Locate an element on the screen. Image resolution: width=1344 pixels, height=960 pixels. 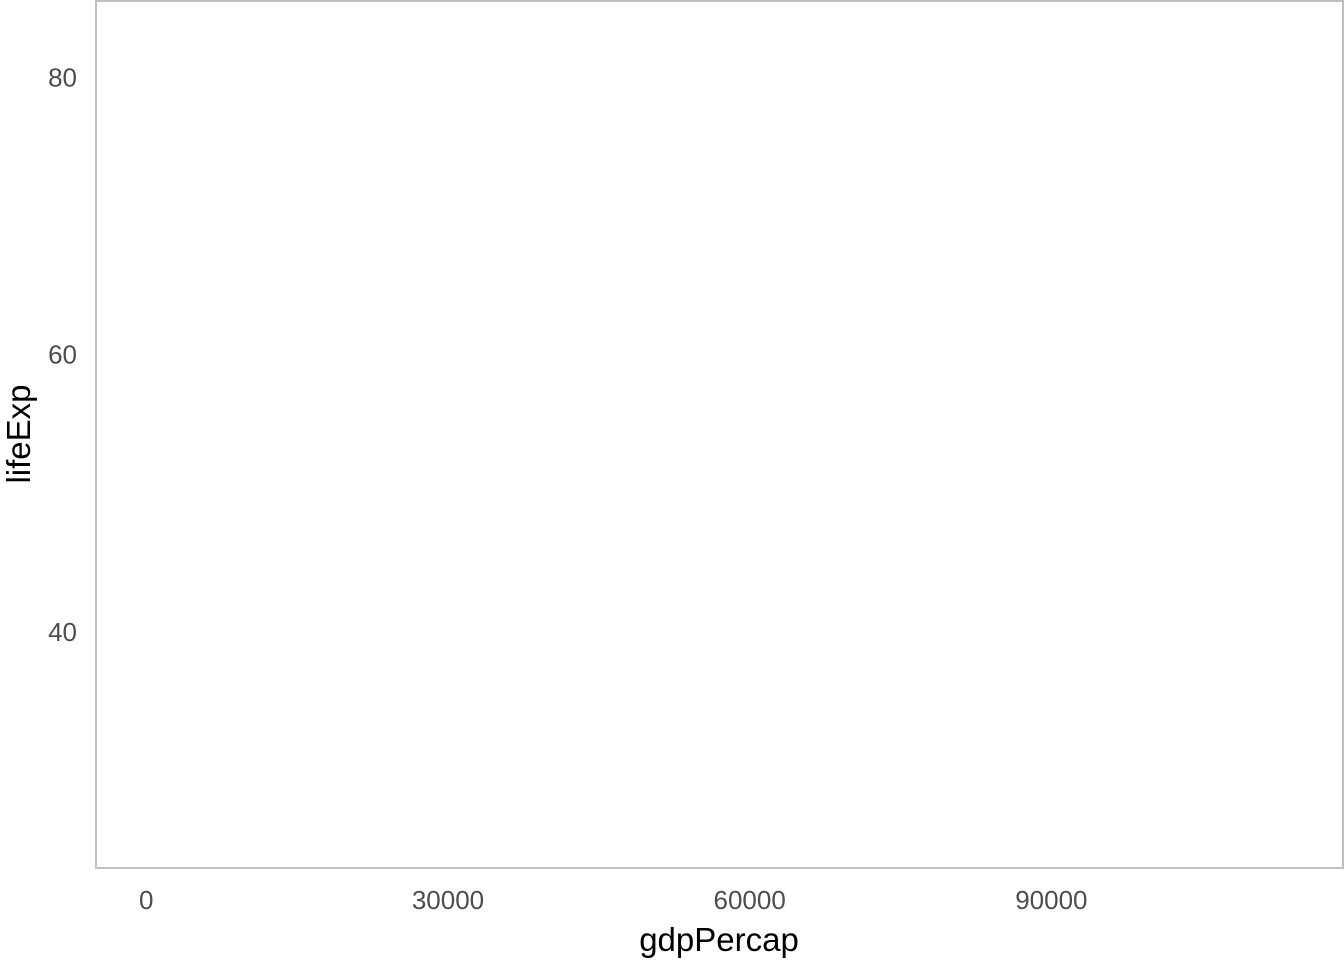
x-axis-ticks: 0 30000 60000 90000 is located at coordinates (613, 900).